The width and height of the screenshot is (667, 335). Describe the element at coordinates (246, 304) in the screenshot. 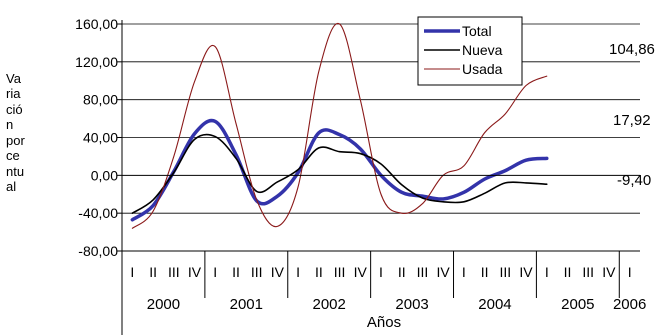

I see `year-label: 2001` at that location.